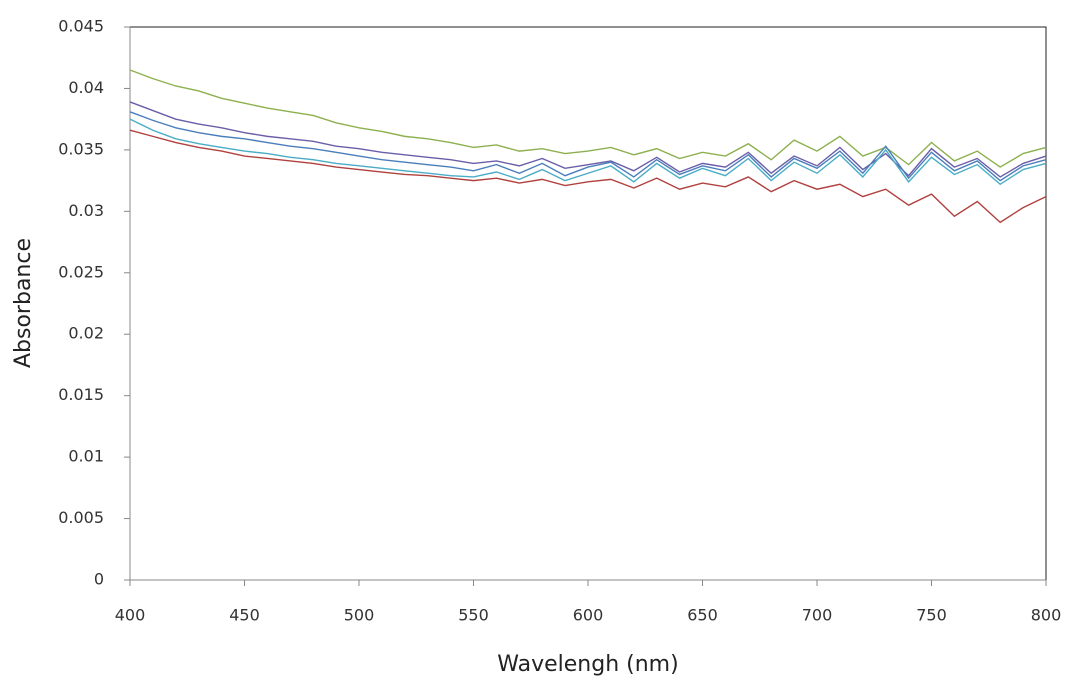 This screenshot has height=688, width=1066. I want to click on y-tick-label: 0.005, so click(81, 517).